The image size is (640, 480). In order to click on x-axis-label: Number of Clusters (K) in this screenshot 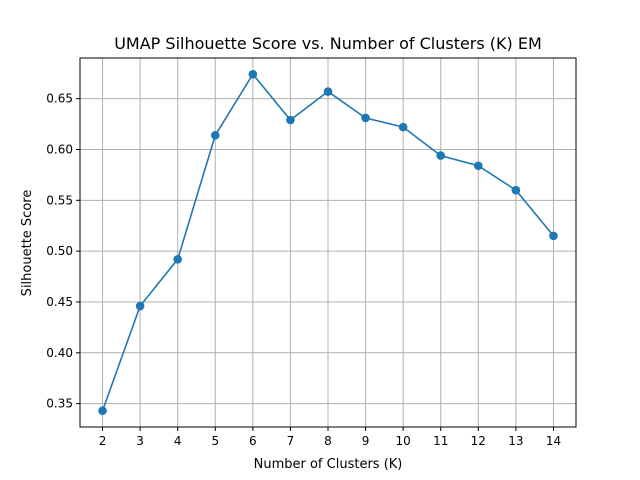, I will do `click(328, 464)`.